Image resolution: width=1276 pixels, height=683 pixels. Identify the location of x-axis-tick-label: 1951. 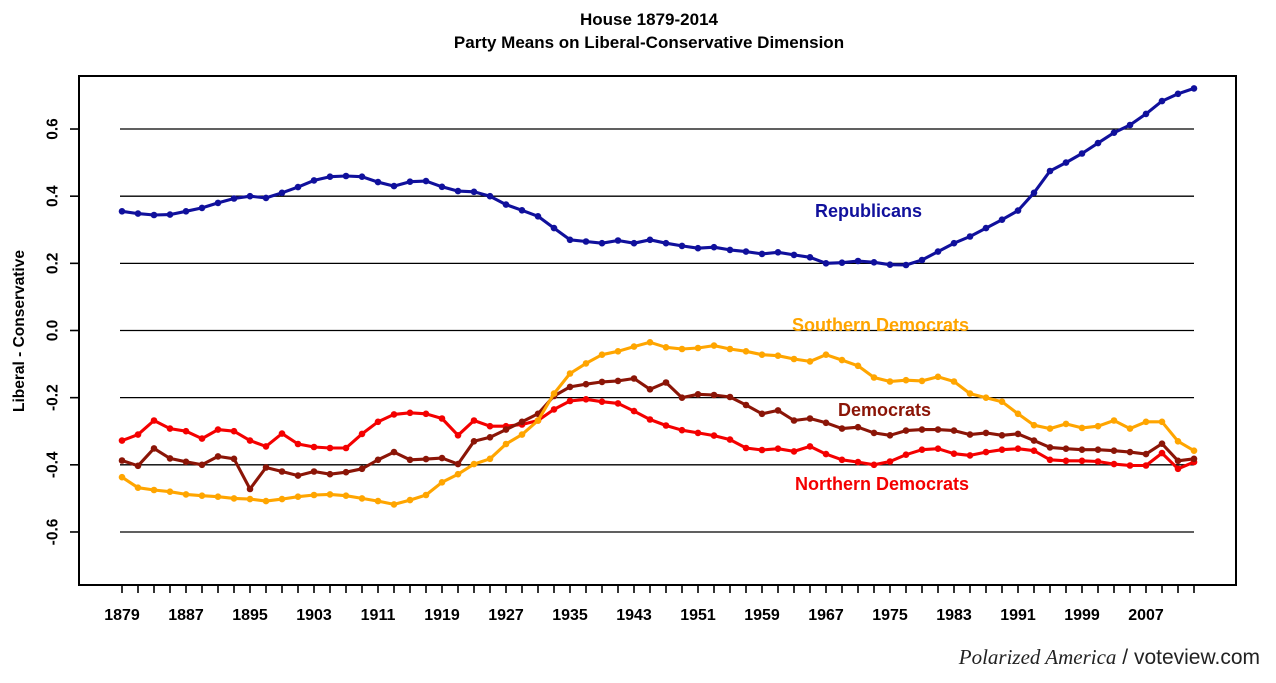
(698, 615).